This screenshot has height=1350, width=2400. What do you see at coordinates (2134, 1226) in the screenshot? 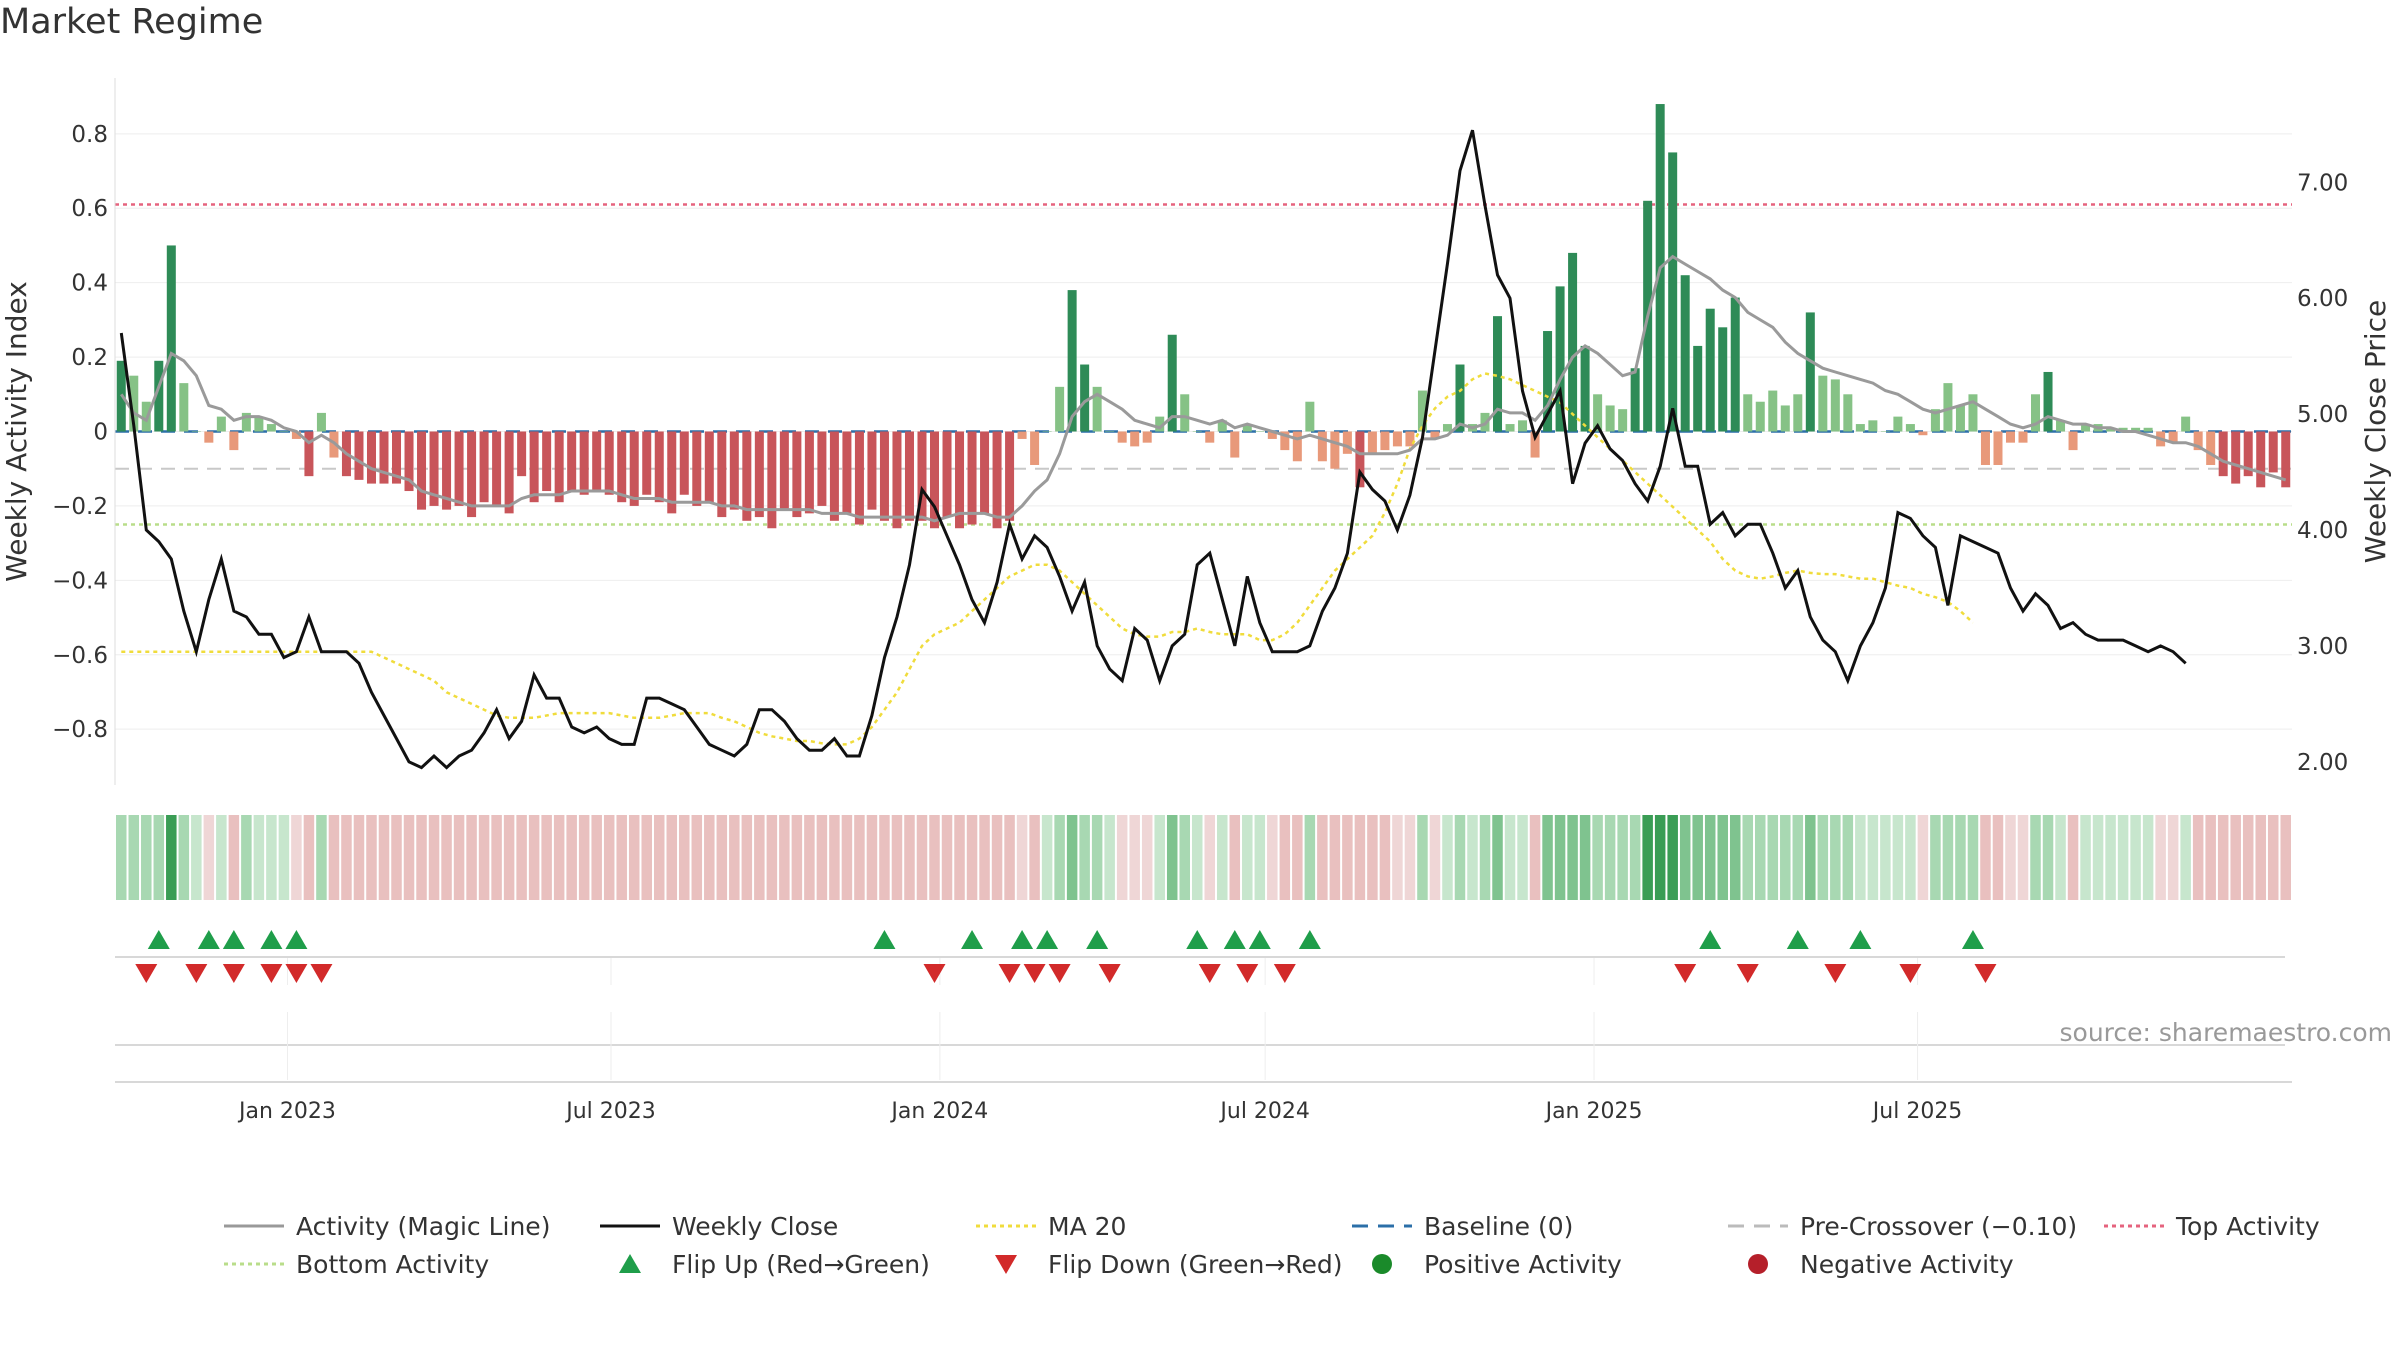
I see `legend-swatch-top` at bounding box center [2134, 1226].